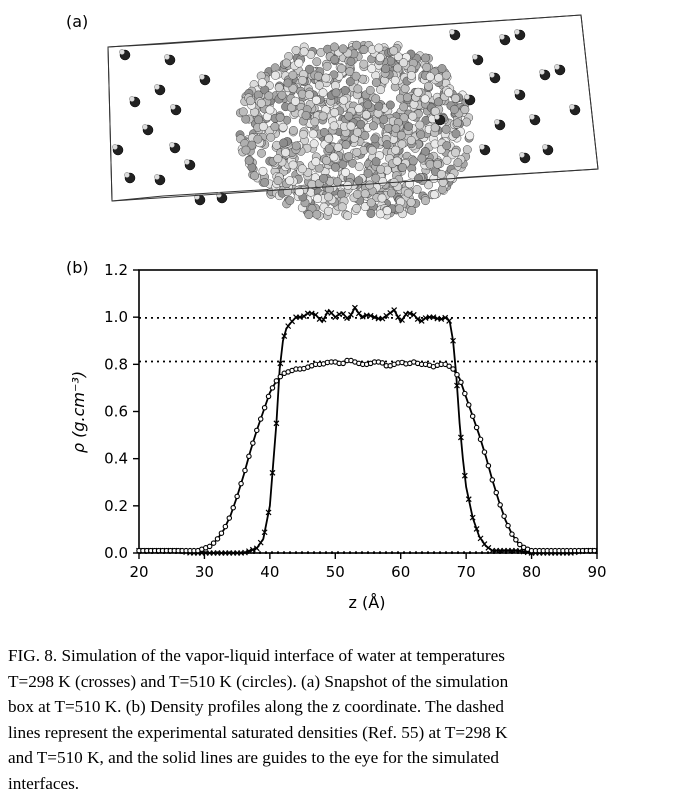  Describe the element at coordinates (77, 267) in the screenshot. I see `panel-b-label: (b)` at that location.